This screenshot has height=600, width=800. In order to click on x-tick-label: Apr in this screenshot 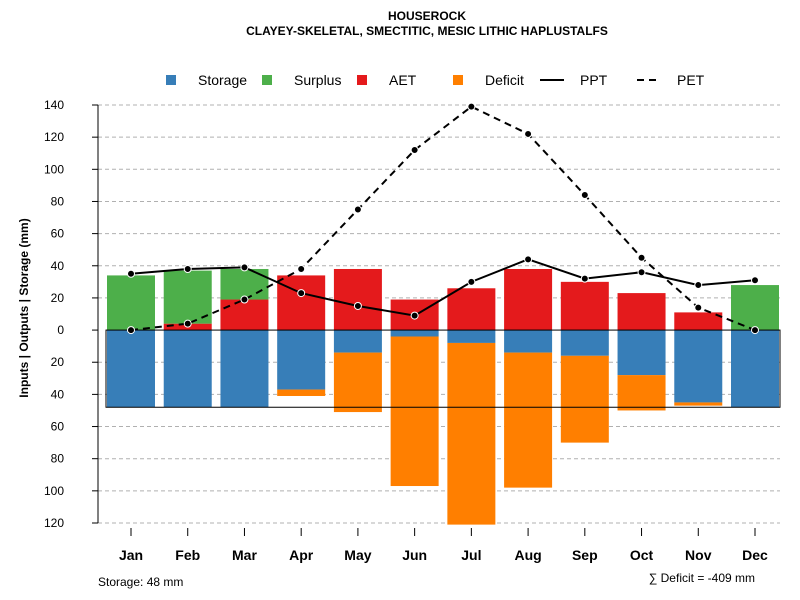, I will do `click(301, 555)`.